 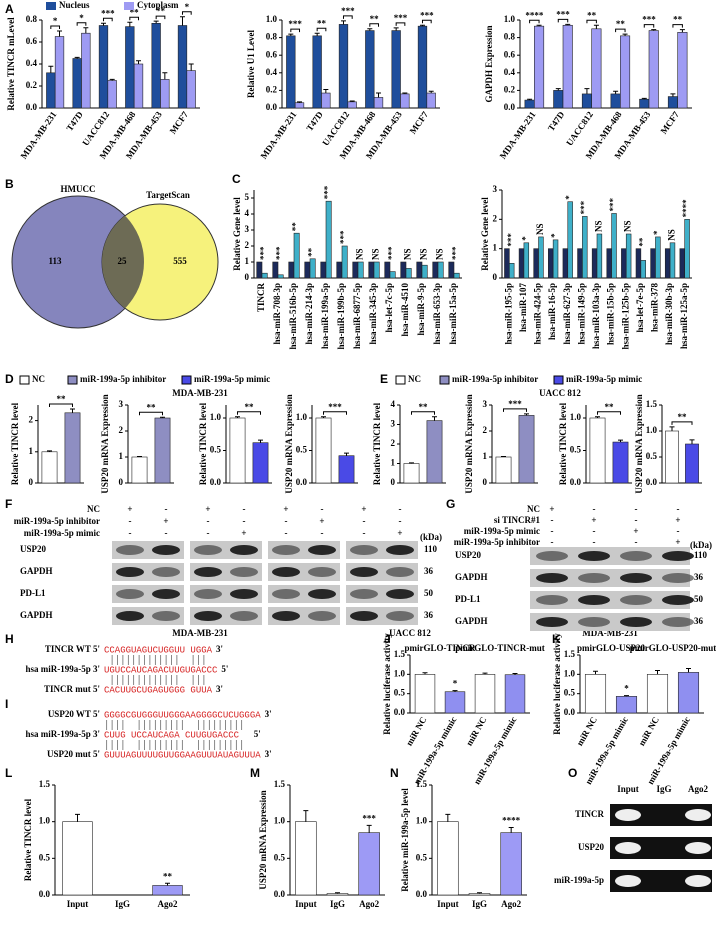 What do you see at coordinates (410, 633) in the screenshot?
I see `caption: UACC 812` at bounding box center [410, 633].